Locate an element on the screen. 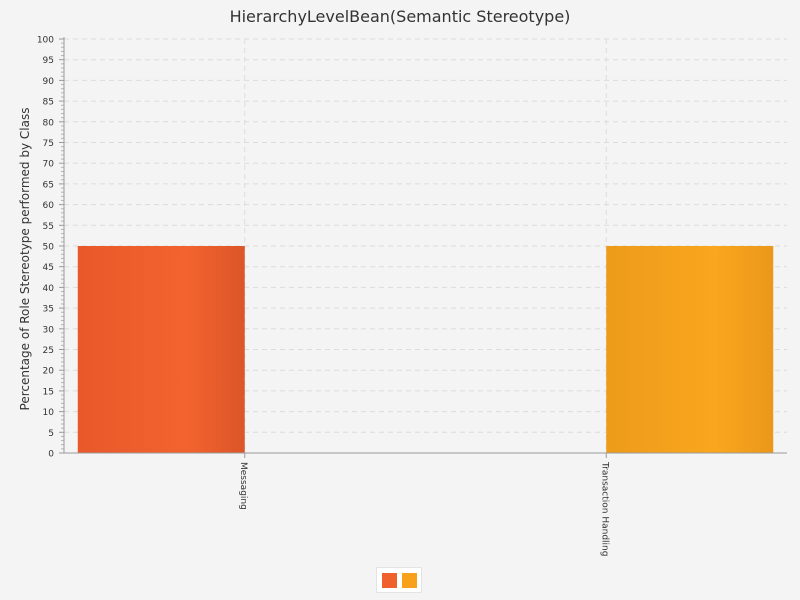  y-tick-label: 15 is located at coordinates (48, 392).